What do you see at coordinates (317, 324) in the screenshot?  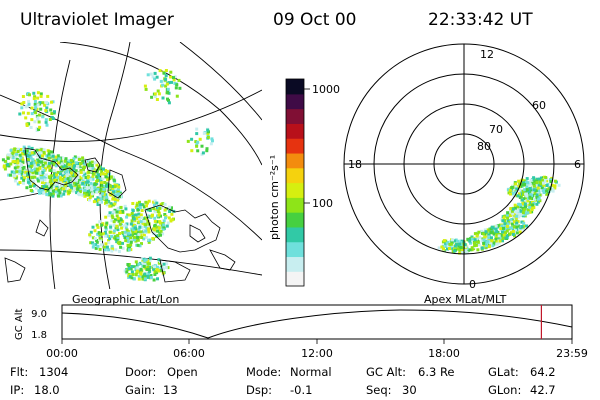 I see `altitude-curve` at bounding box center [317, 324].